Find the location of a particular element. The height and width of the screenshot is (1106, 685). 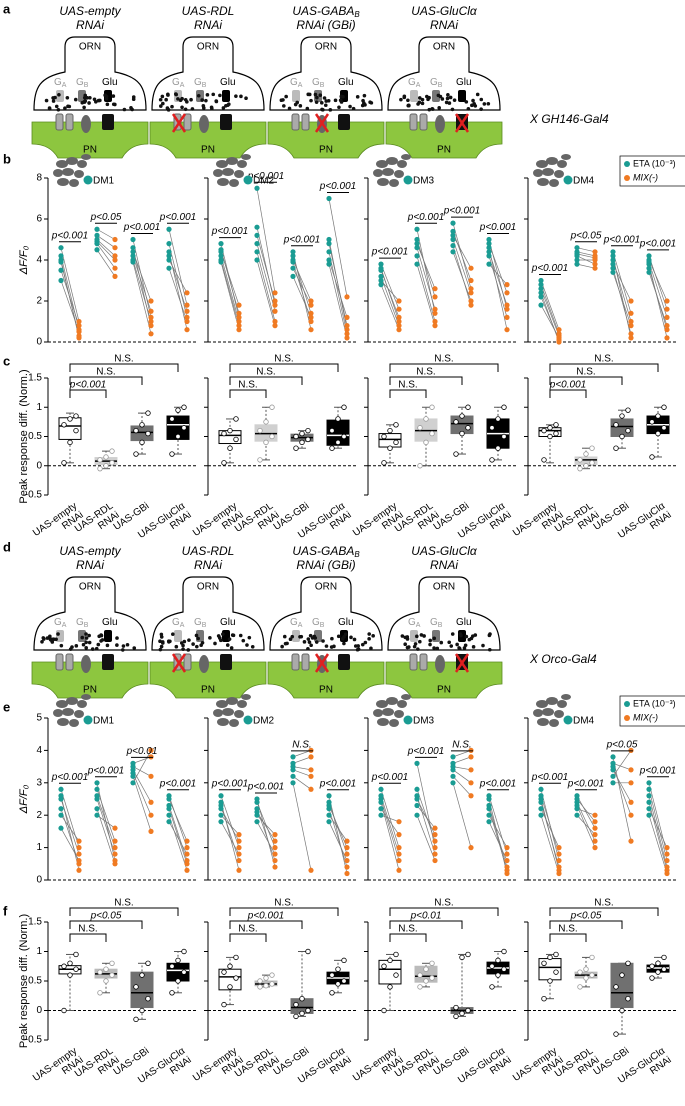

y-tick-label: 1 is located at coordinates (39, 951).